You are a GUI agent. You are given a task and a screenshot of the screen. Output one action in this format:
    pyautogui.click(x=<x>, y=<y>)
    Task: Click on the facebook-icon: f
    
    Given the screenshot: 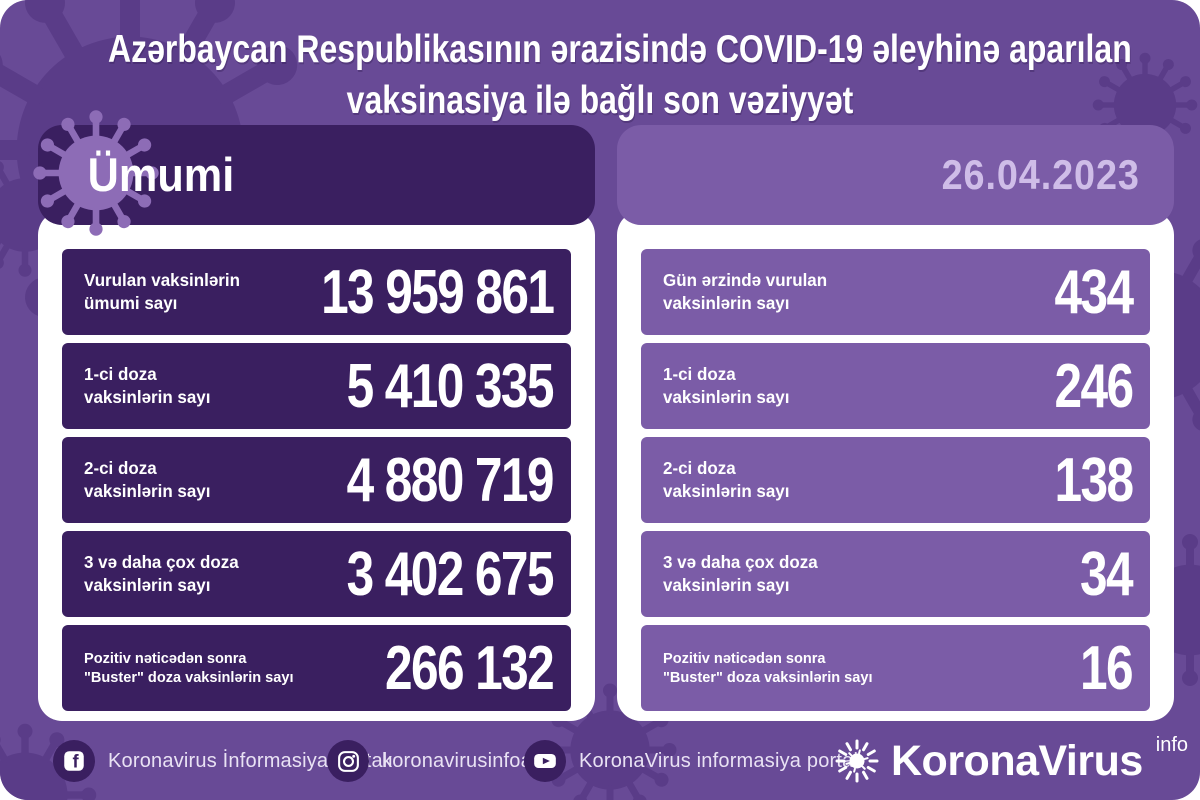 What is the action you would take?
    pyautogui.click(x=74, y=761)
    